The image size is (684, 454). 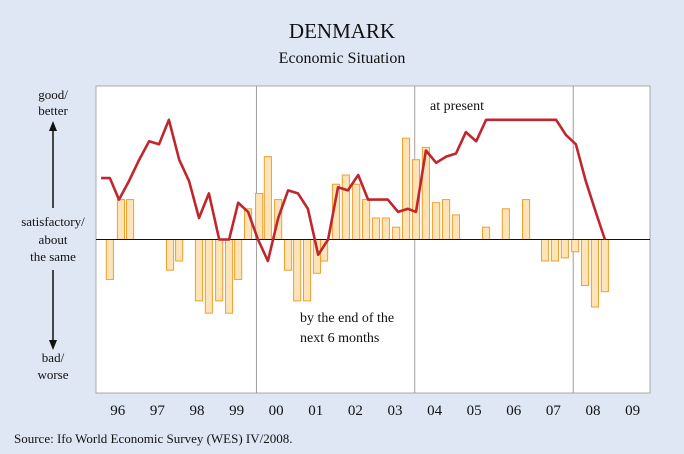 What do you see at coordinates (632, 411) in the screenshot?
I see `x-tick-label: 09` at bounding box center [632, 411].